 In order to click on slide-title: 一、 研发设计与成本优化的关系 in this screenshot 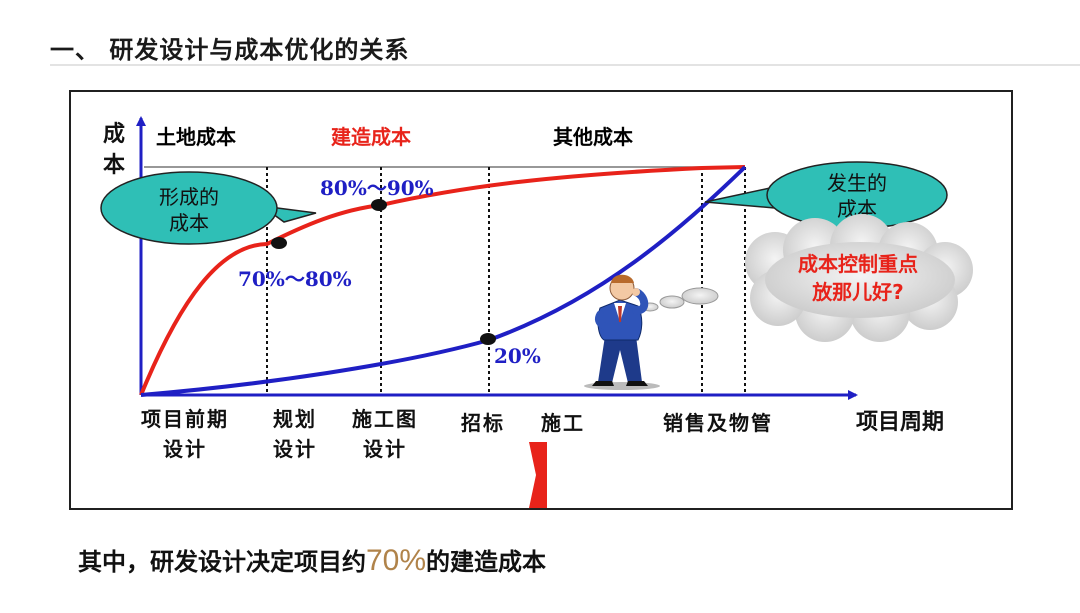, I will do `click(230, 50)`.